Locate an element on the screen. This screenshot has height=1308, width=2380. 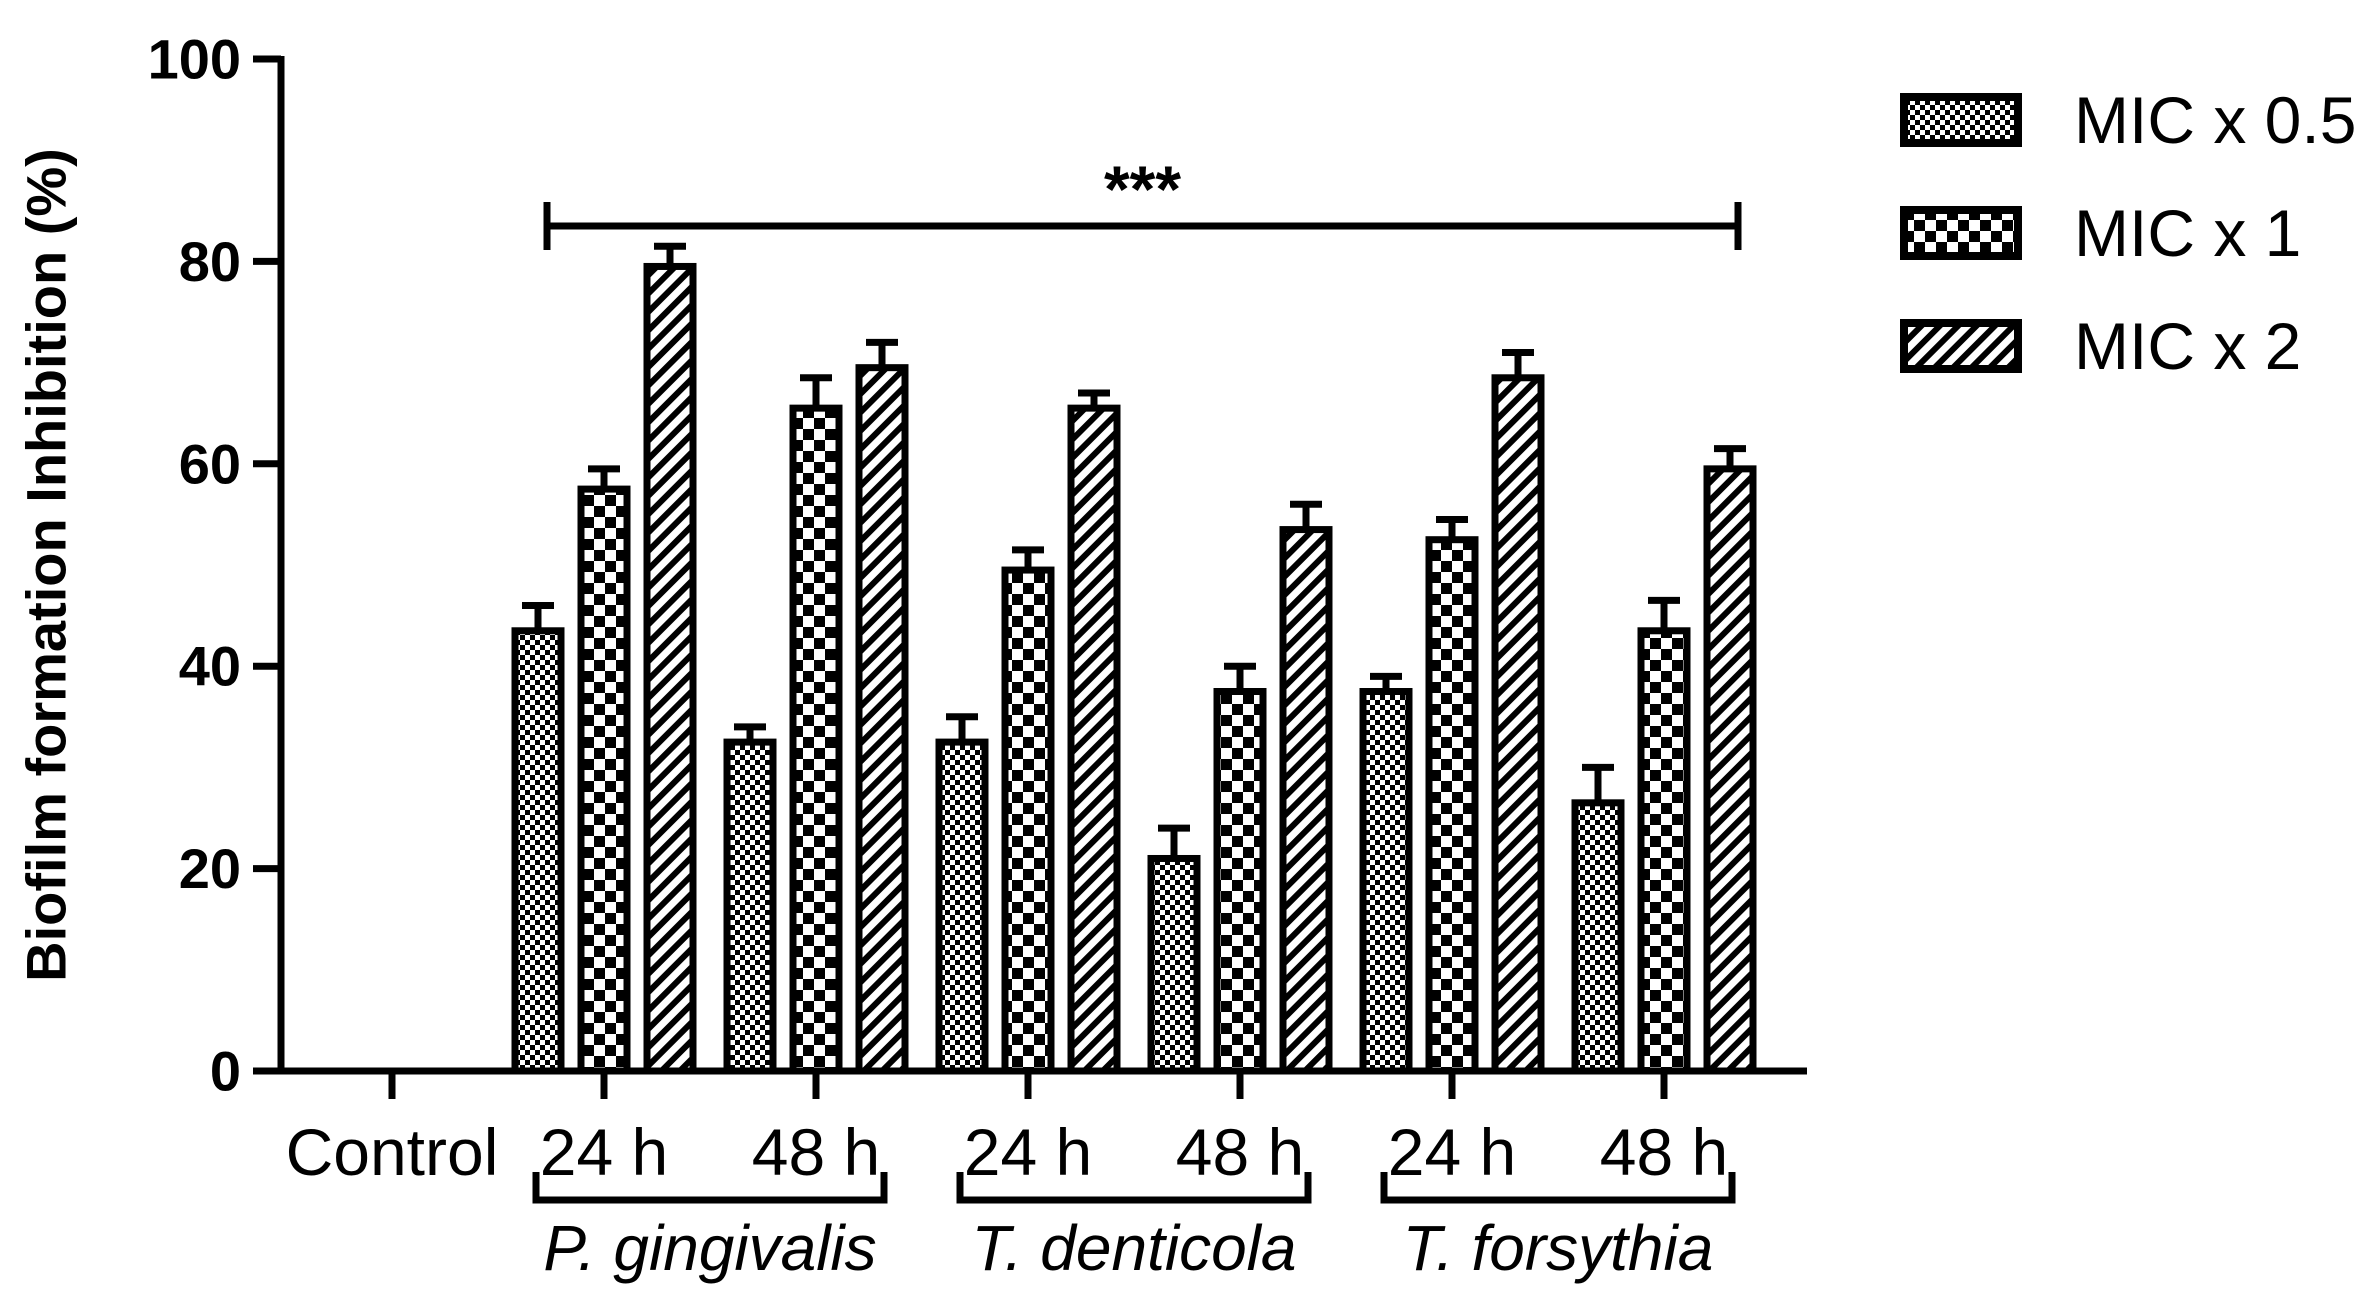
group-label: P. gingivalis is located at coordinates (709, 1248).